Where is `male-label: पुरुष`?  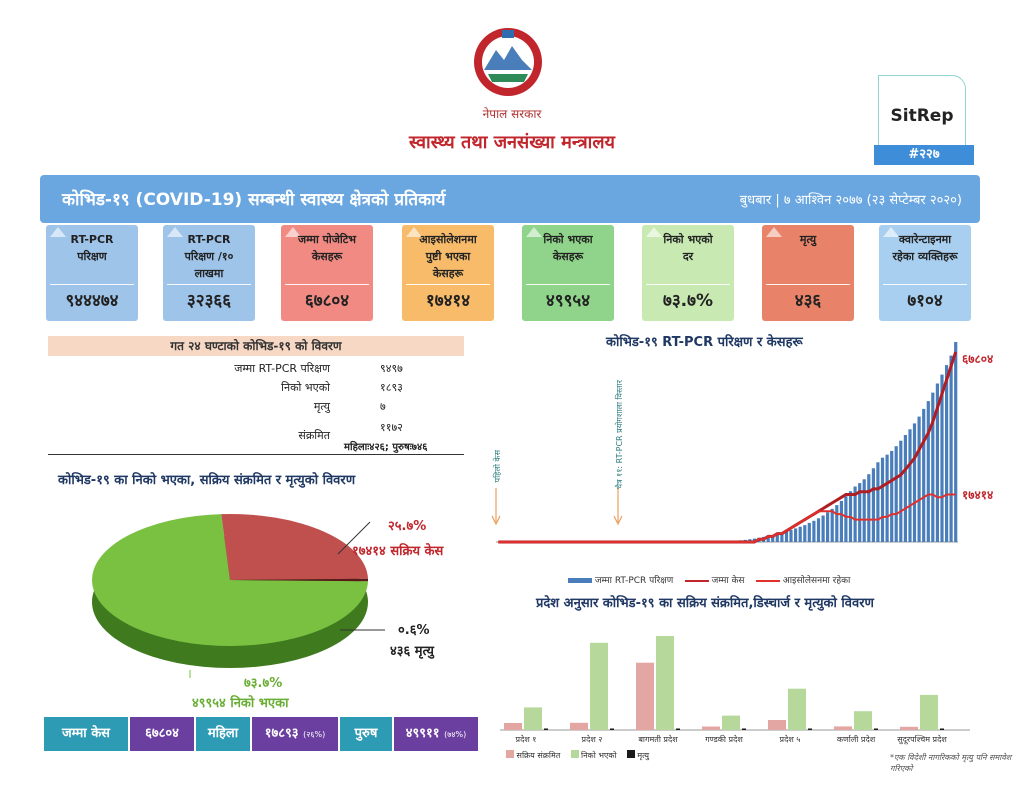
male-label: पुरुष is located at coordinates (366, 734).